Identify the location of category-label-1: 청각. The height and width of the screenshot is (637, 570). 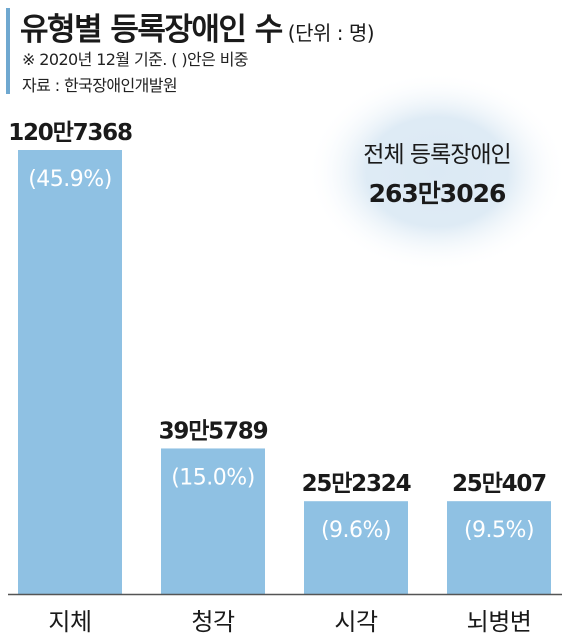
(213, 622).